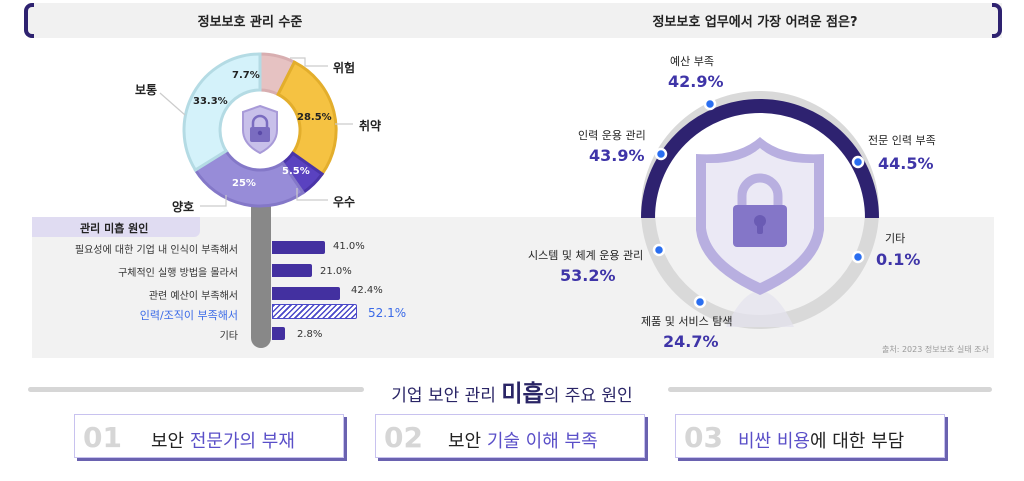  I want to click on donut-pct-chwiyak: 28.5%, so click(314, 117).